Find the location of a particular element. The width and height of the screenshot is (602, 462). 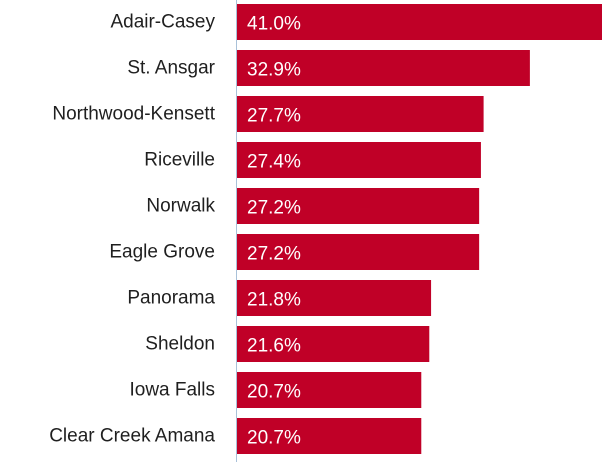

data-label: 27.7% is located at coordinates (274, 116).